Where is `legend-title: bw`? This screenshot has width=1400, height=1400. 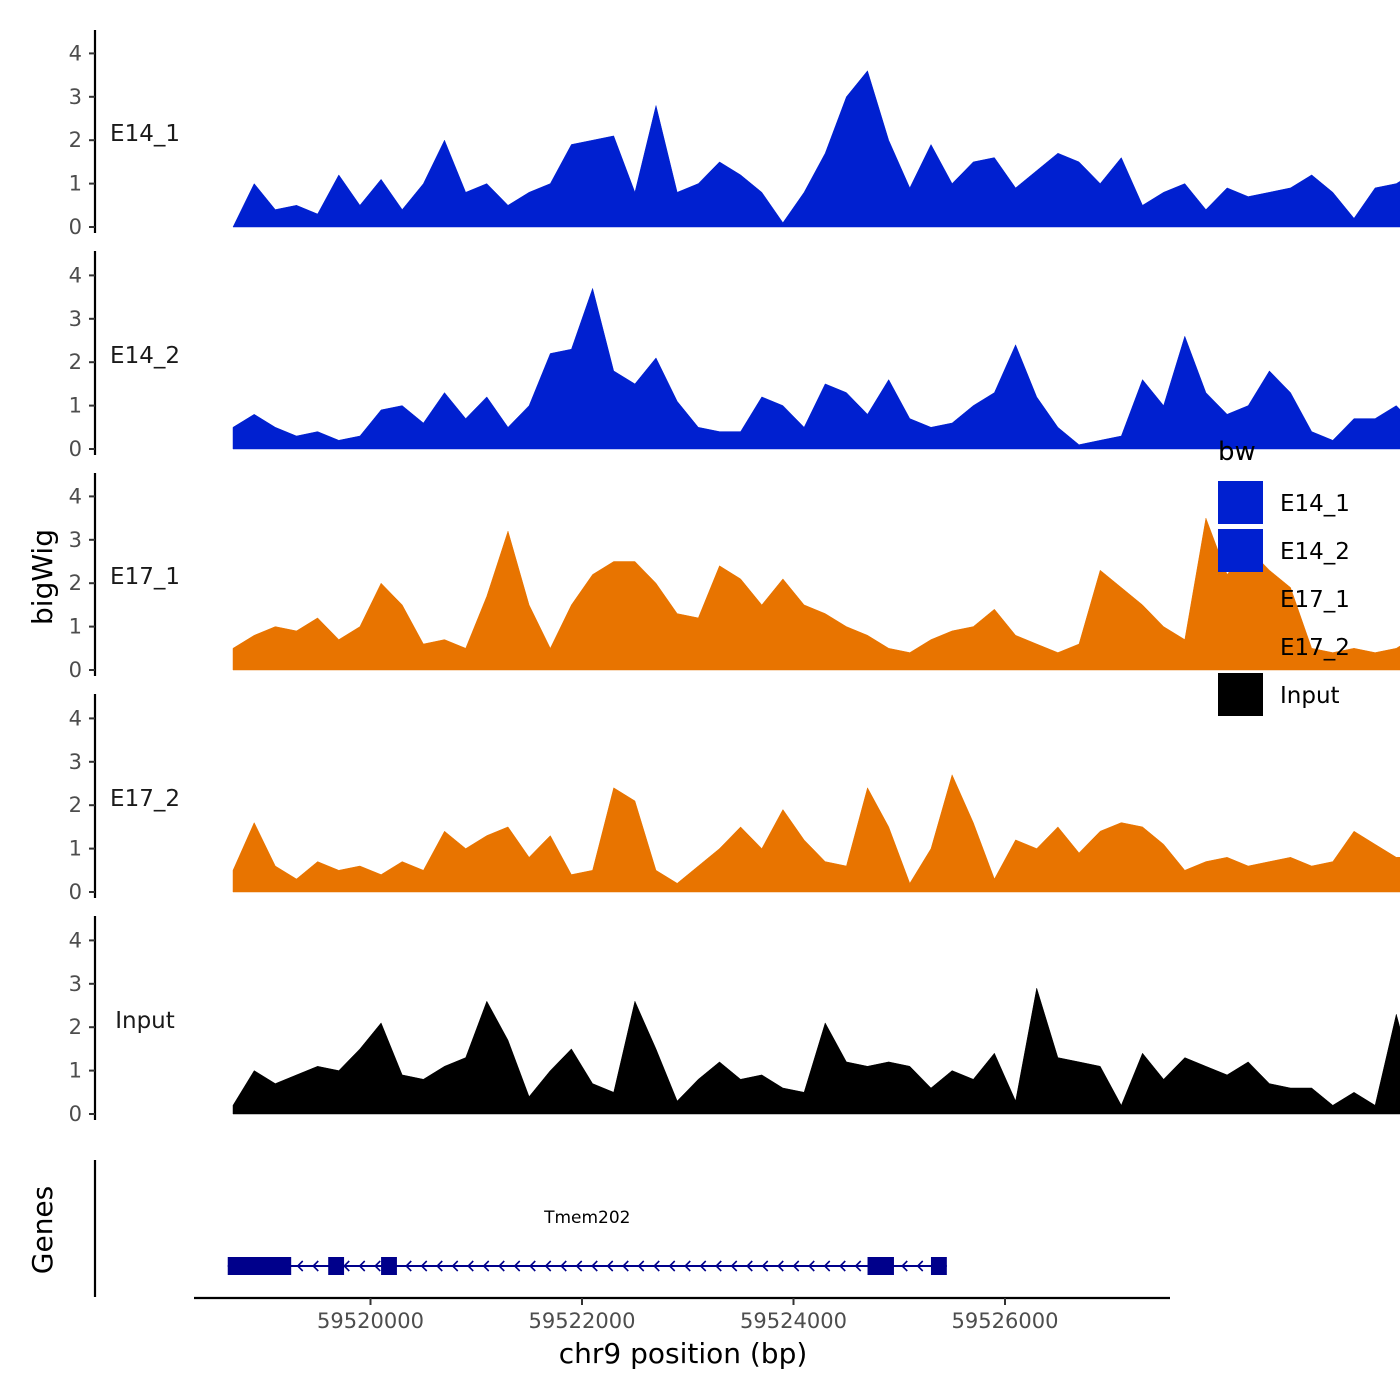 legend-title: bw is located at coordinates (1237, 452).